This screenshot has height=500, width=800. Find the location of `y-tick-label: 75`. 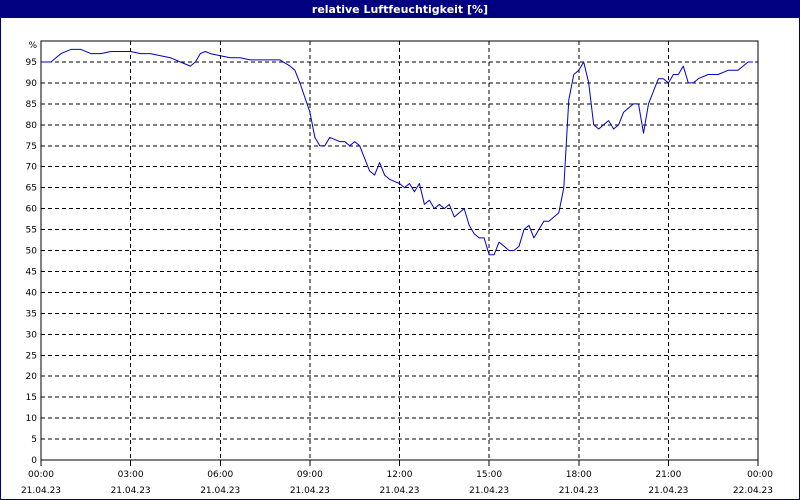

y-tick-label: 75 is located at coordinates (31, 147).